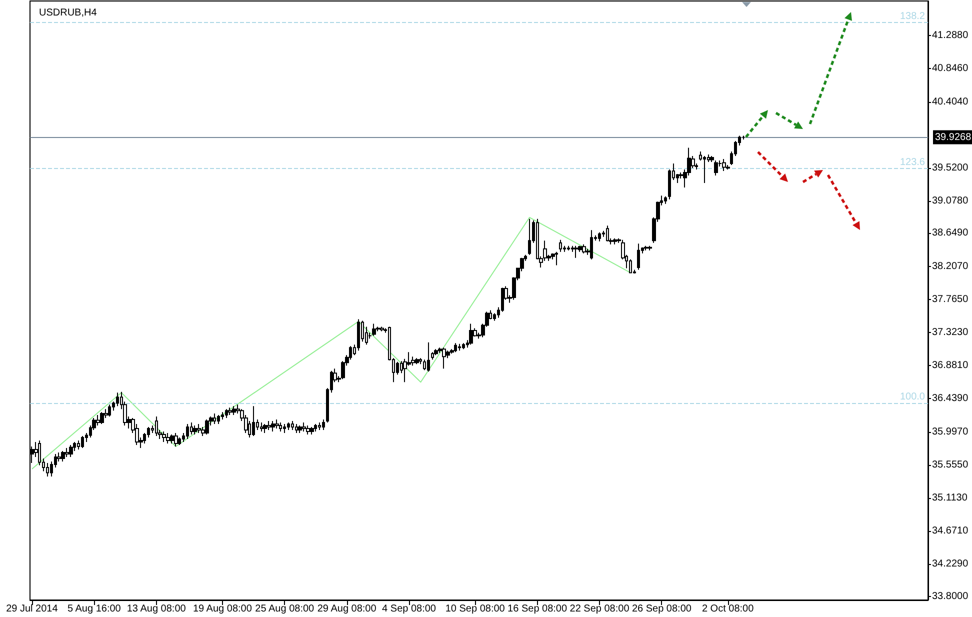 Image resolution: width=972 pixels, height=617 pixels. What do you see at coordinates (913, 397) in the screenshot?
I see `annotation: 100.0` at bounding box center [913, 397].